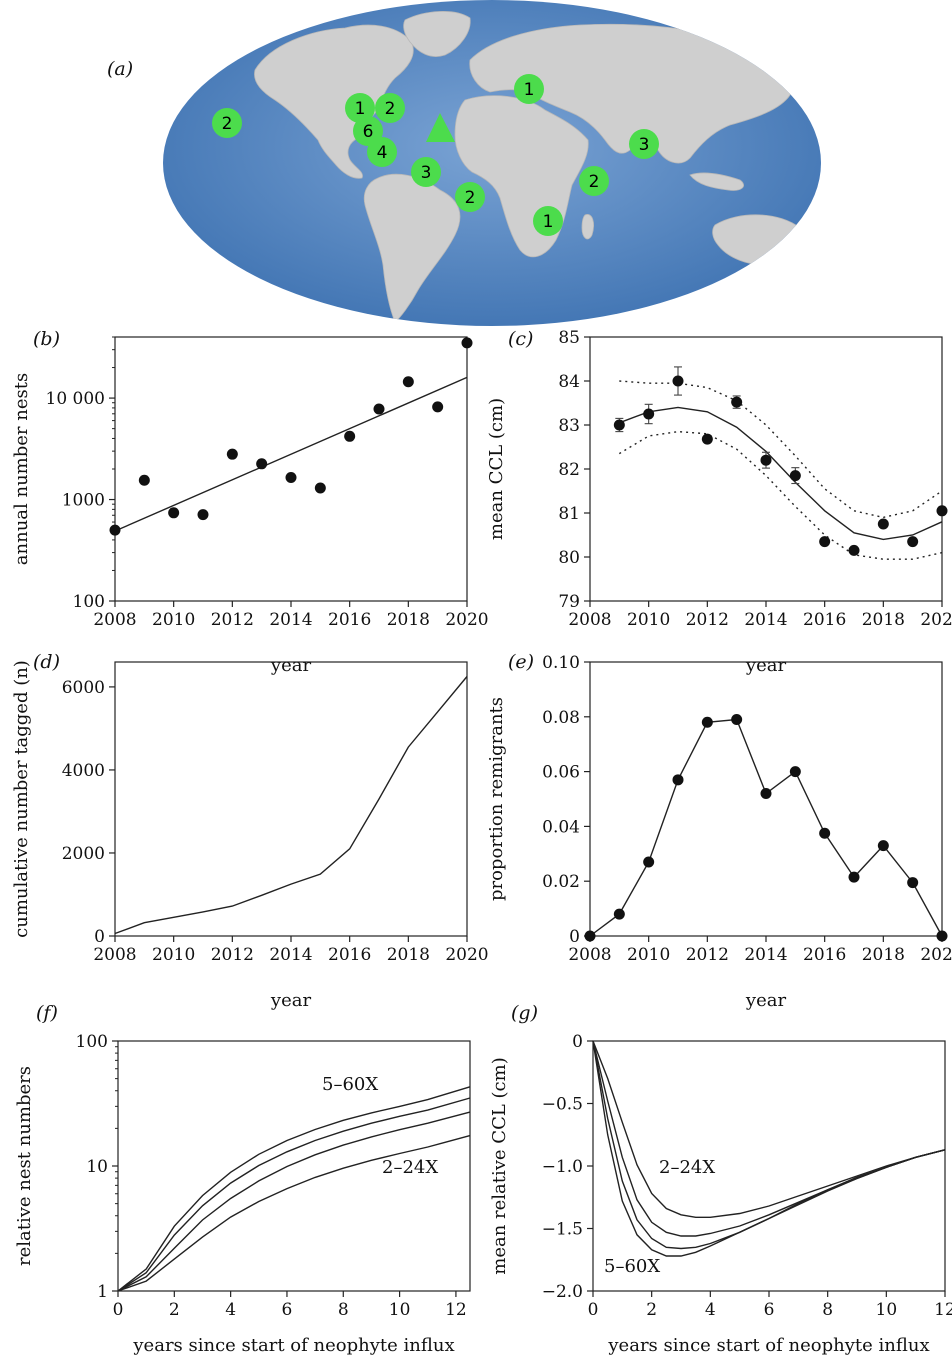 This screenshot has height=1359, width=952. What do you see at coordinates (769, 1310) in the screenshot?
I see `x-tick-label: 6` at bounding box center [769, 1310].